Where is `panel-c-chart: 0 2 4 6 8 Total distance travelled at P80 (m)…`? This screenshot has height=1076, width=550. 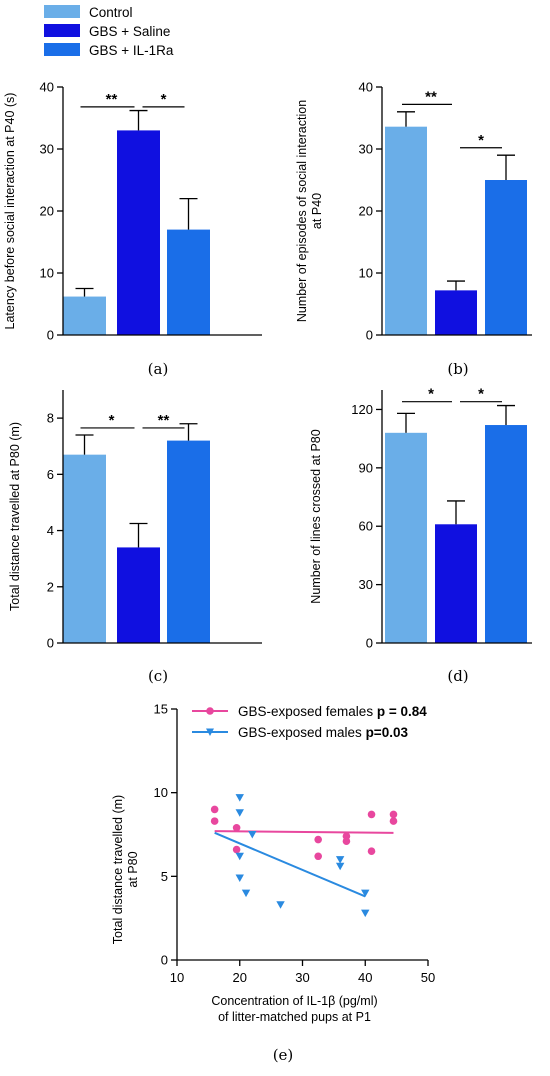
panel-c-chart: 0 2 4 6 8 Total distance travelled at P80 (m)… is located at coordinates (135, 537).